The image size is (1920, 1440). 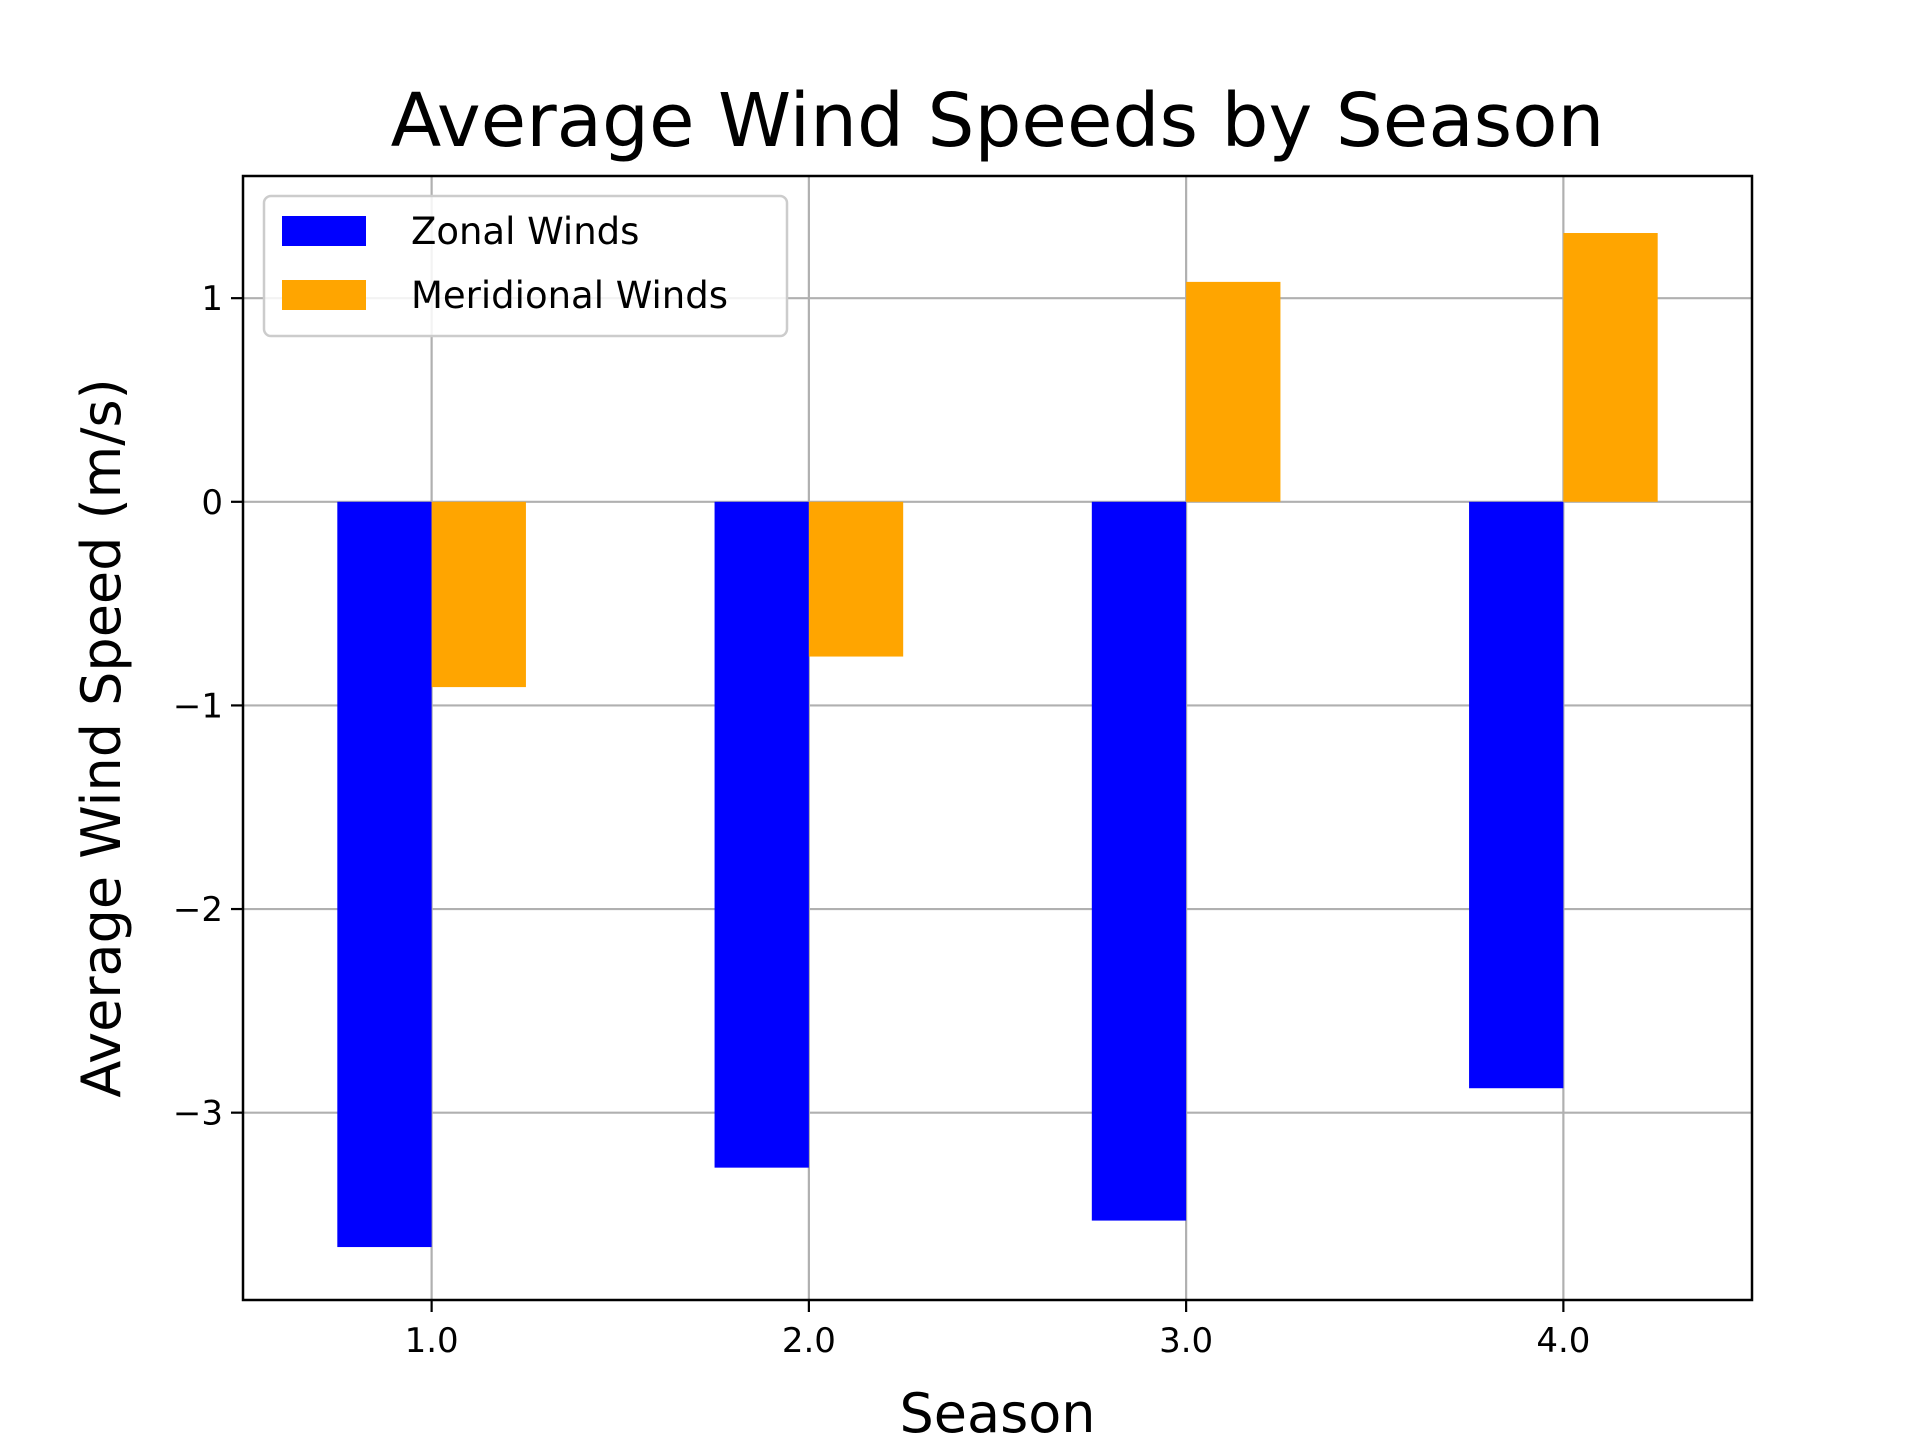 What do you see at coordinates (212, 299) in the screenshot?
I see `y-tick-label: 1` at bounding box center [212, 299].